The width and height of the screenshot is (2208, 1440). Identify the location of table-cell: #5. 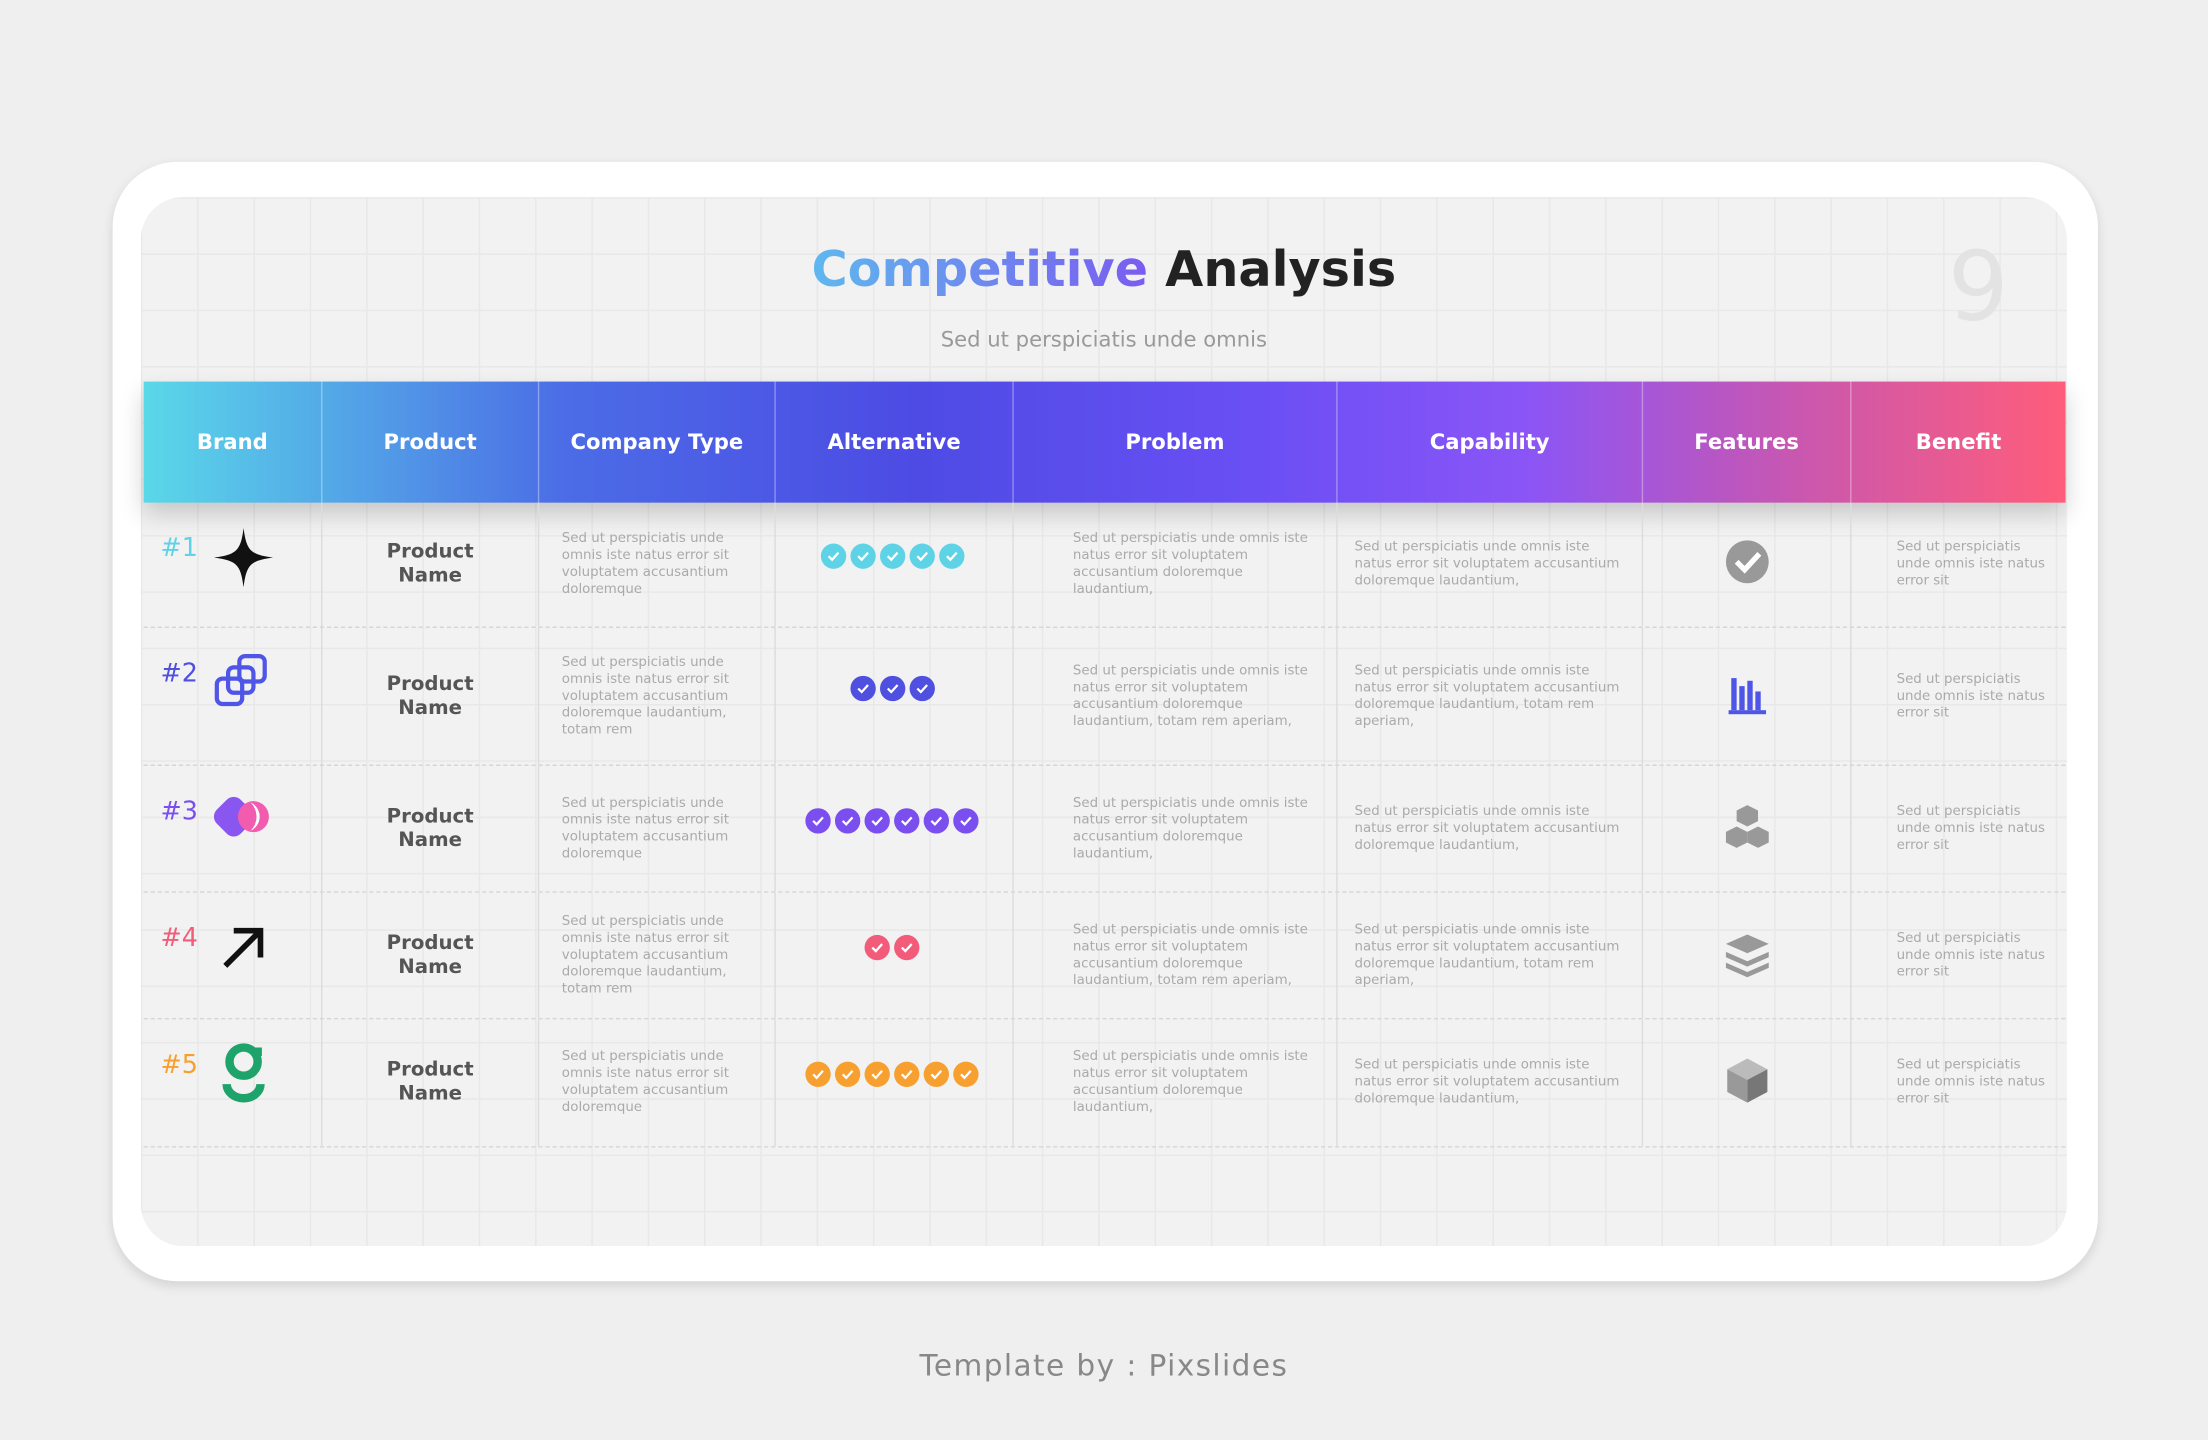
(233, 1083).